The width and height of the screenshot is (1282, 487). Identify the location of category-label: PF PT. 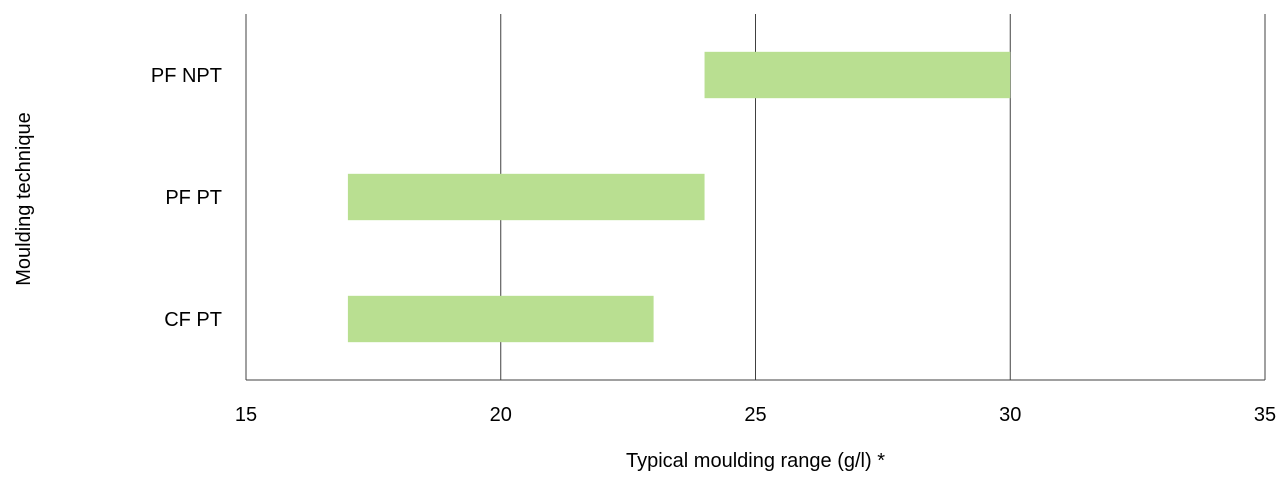
(193, 198).